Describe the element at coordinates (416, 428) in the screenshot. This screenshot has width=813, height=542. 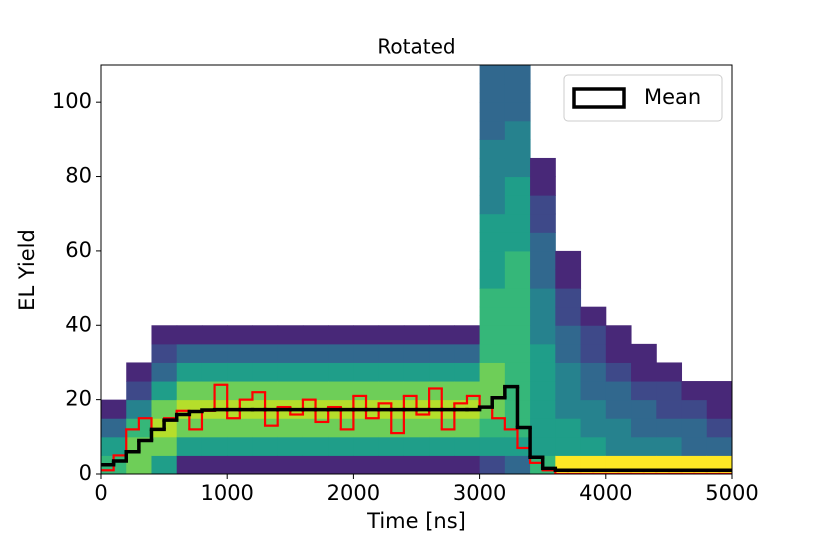
I see `step-line` at that location.